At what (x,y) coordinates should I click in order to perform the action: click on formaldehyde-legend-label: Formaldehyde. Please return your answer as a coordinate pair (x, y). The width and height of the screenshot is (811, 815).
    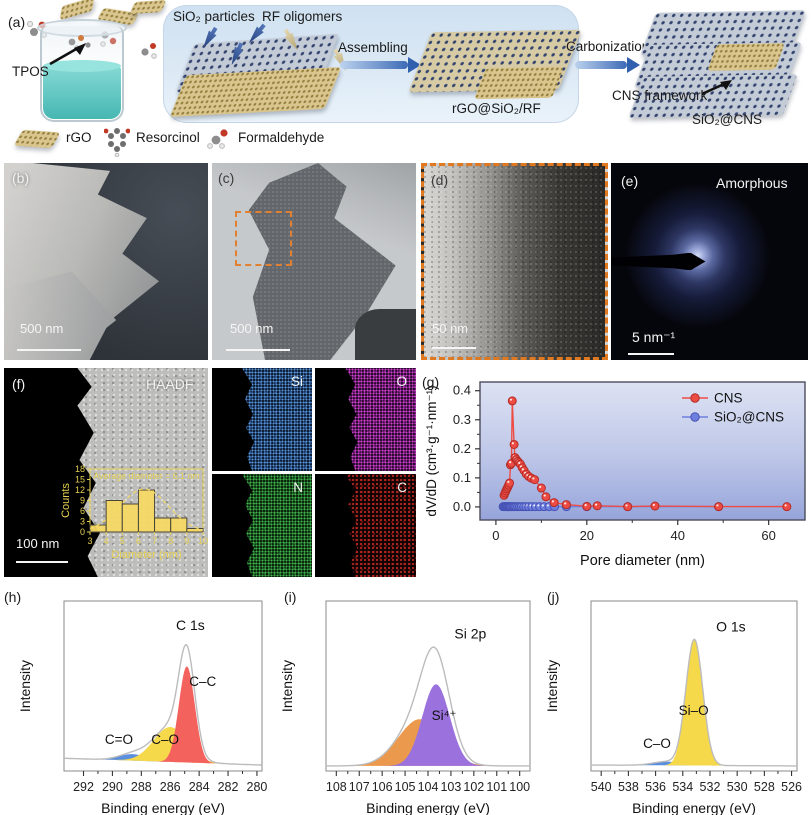
    Looking at the image, I should click on (281, 137).